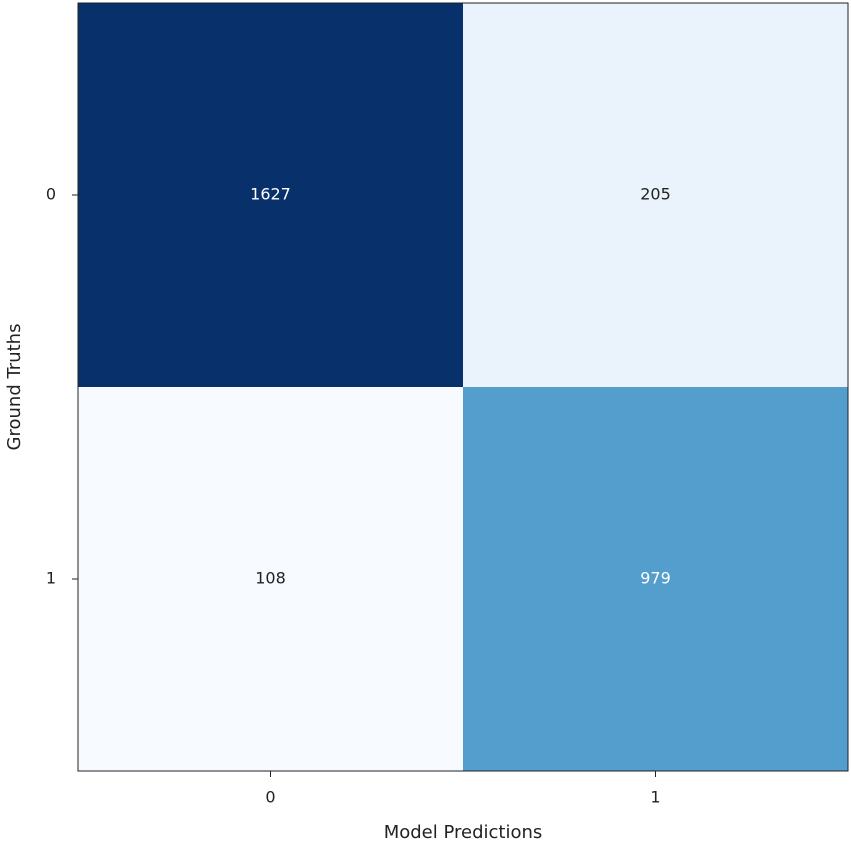  What do you see at coordinates (463, 832) in the screenshot?
I see `x-axis-label: Model Predictions` at bounding box center [463, 832].